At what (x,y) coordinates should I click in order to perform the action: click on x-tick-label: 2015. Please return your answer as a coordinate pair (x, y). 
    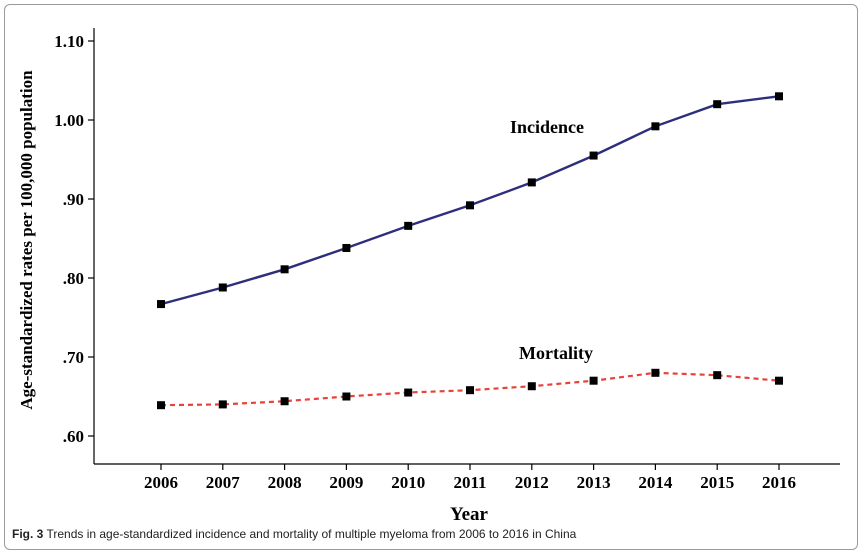
    Looking at the image, I should click on (717, 482).